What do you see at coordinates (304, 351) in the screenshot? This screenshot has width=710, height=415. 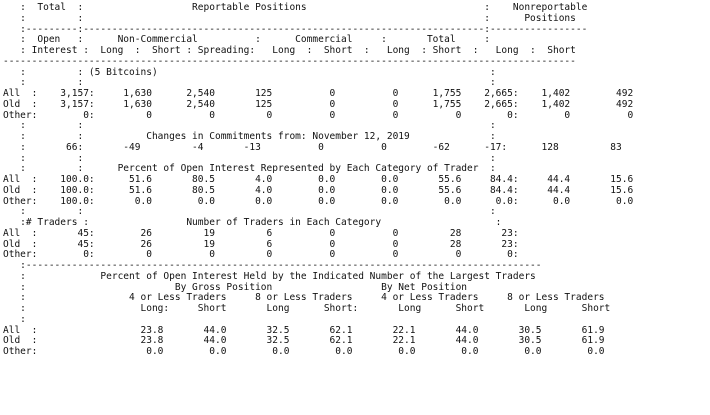 I see `report-line: Other: 0.0 0.0 0.0 0.0 0.0 0.0 0.0 0.0` at bounding box center [304, 351].